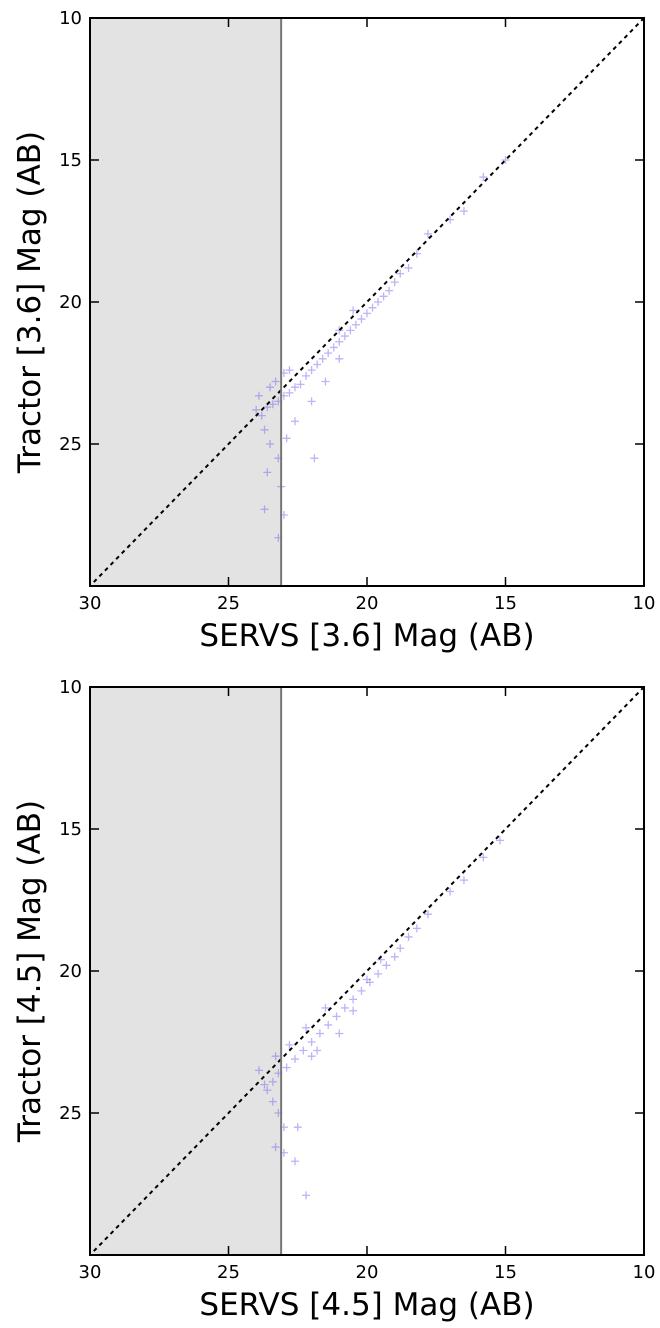 The height and width of the screenshot is (1328, 660). Describe the element at coordinates (379, 1018) in the screenshot. I see `points` at that location.